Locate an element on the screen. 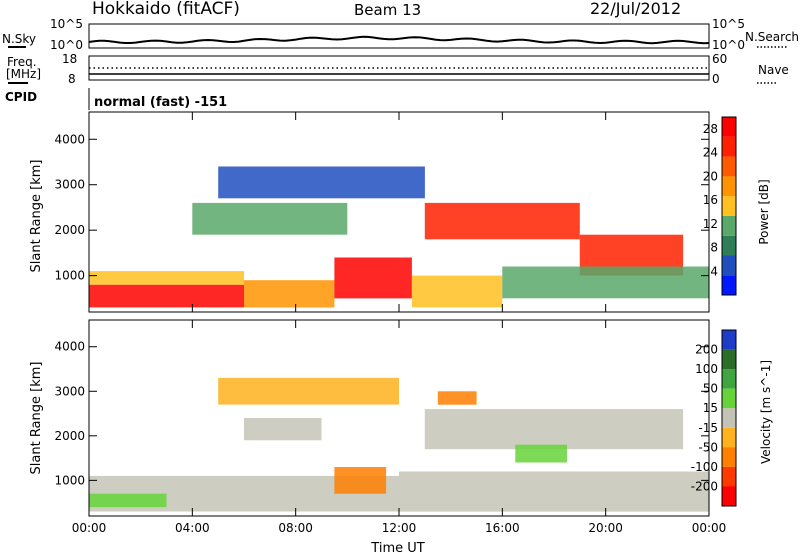  power-colorbar-tick: 16 is located at coordinates (710, 200).